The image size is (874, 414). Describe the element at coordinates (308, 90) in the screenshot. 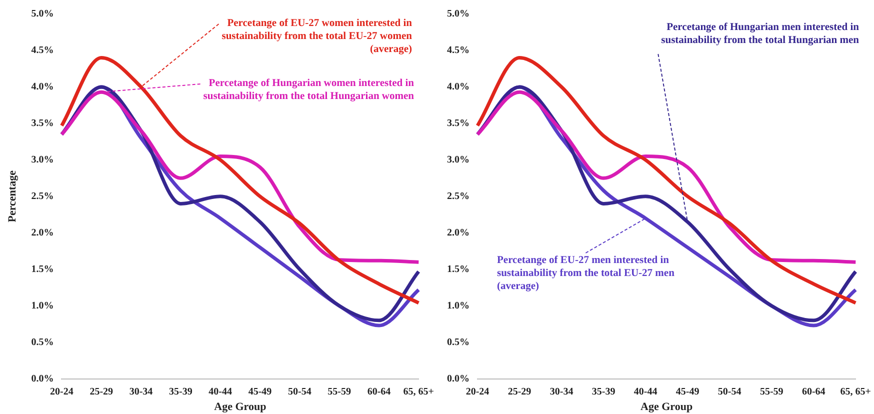

I see `annotation: Percetange of Hungarian women interested in sustainability from the total Hungarian women` at that location.